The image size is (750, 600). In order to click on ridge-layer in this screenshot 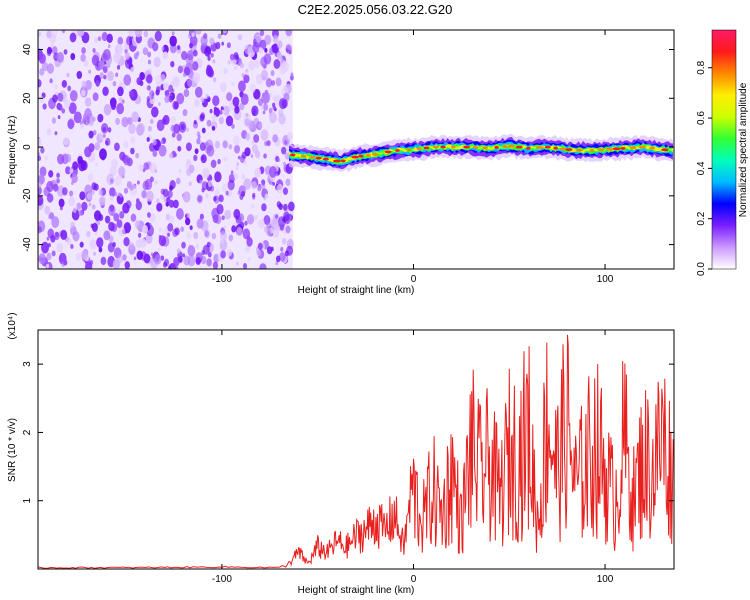, I will do `click(481, 153)`.